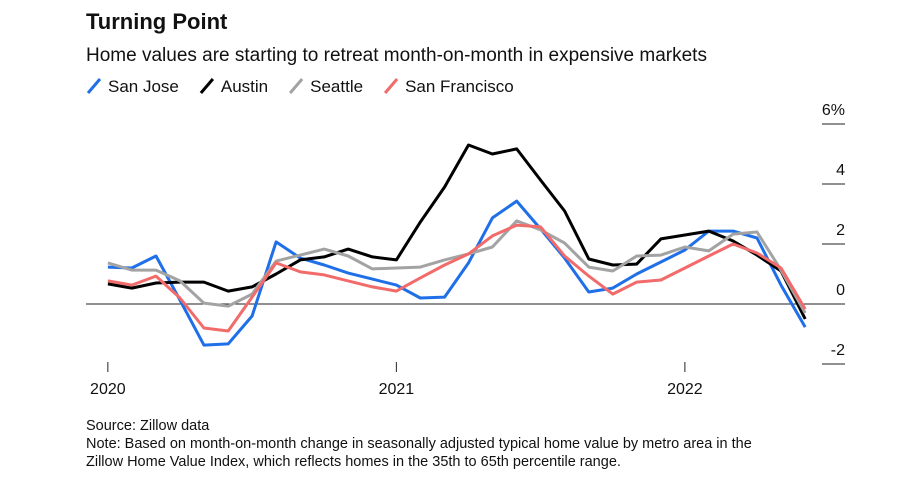 The width and height of the screenshot is (902, 492). What do you see at coordinates (143, 86) in the screenshot?
I see `legend-label: San Jose` at bounding box center [143, 86].